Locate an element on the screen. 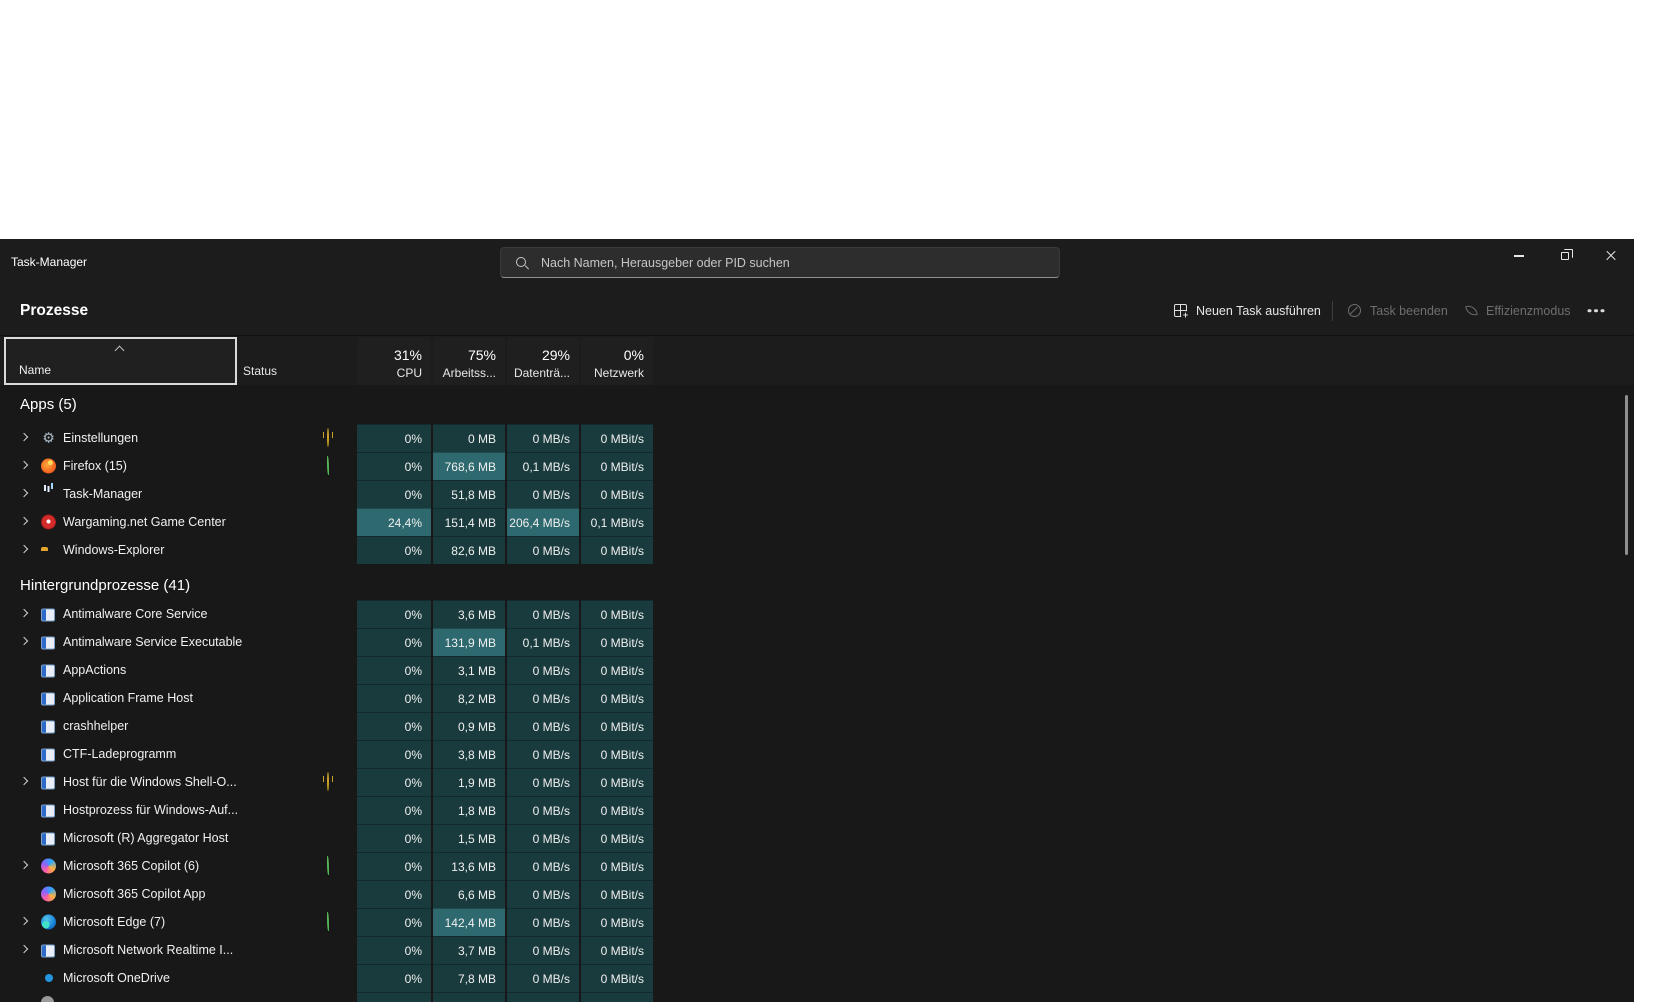 This screenshot has height=1002, width=1680. group-header: Hintergrundprozesse (41) is located at coordinates (817, 585).